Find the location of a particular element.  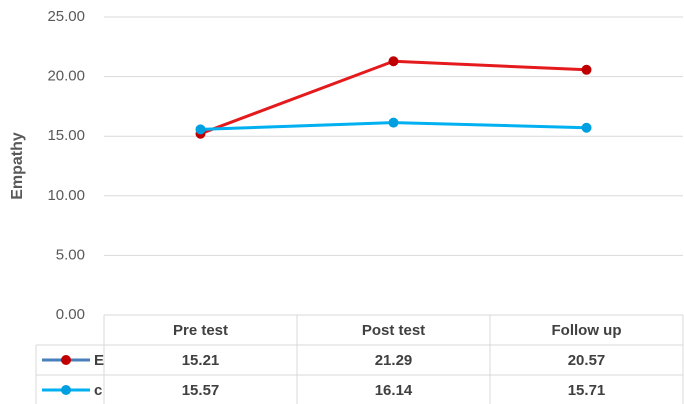

table-value: 15.21 is located at coordinates (201, 360).